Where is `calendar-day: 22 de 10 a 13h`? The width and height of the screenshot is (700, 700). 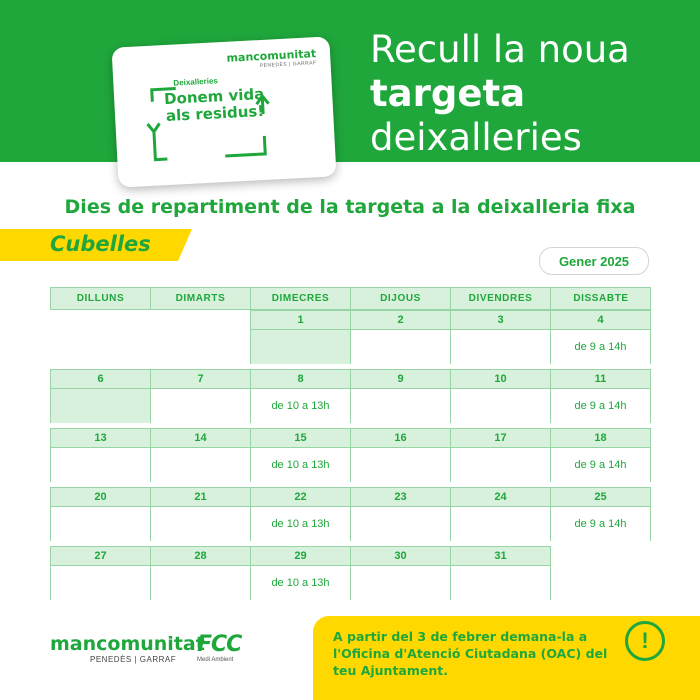 calendar-day: 22 de 10 a 13h is located at coordinates (300, 514).